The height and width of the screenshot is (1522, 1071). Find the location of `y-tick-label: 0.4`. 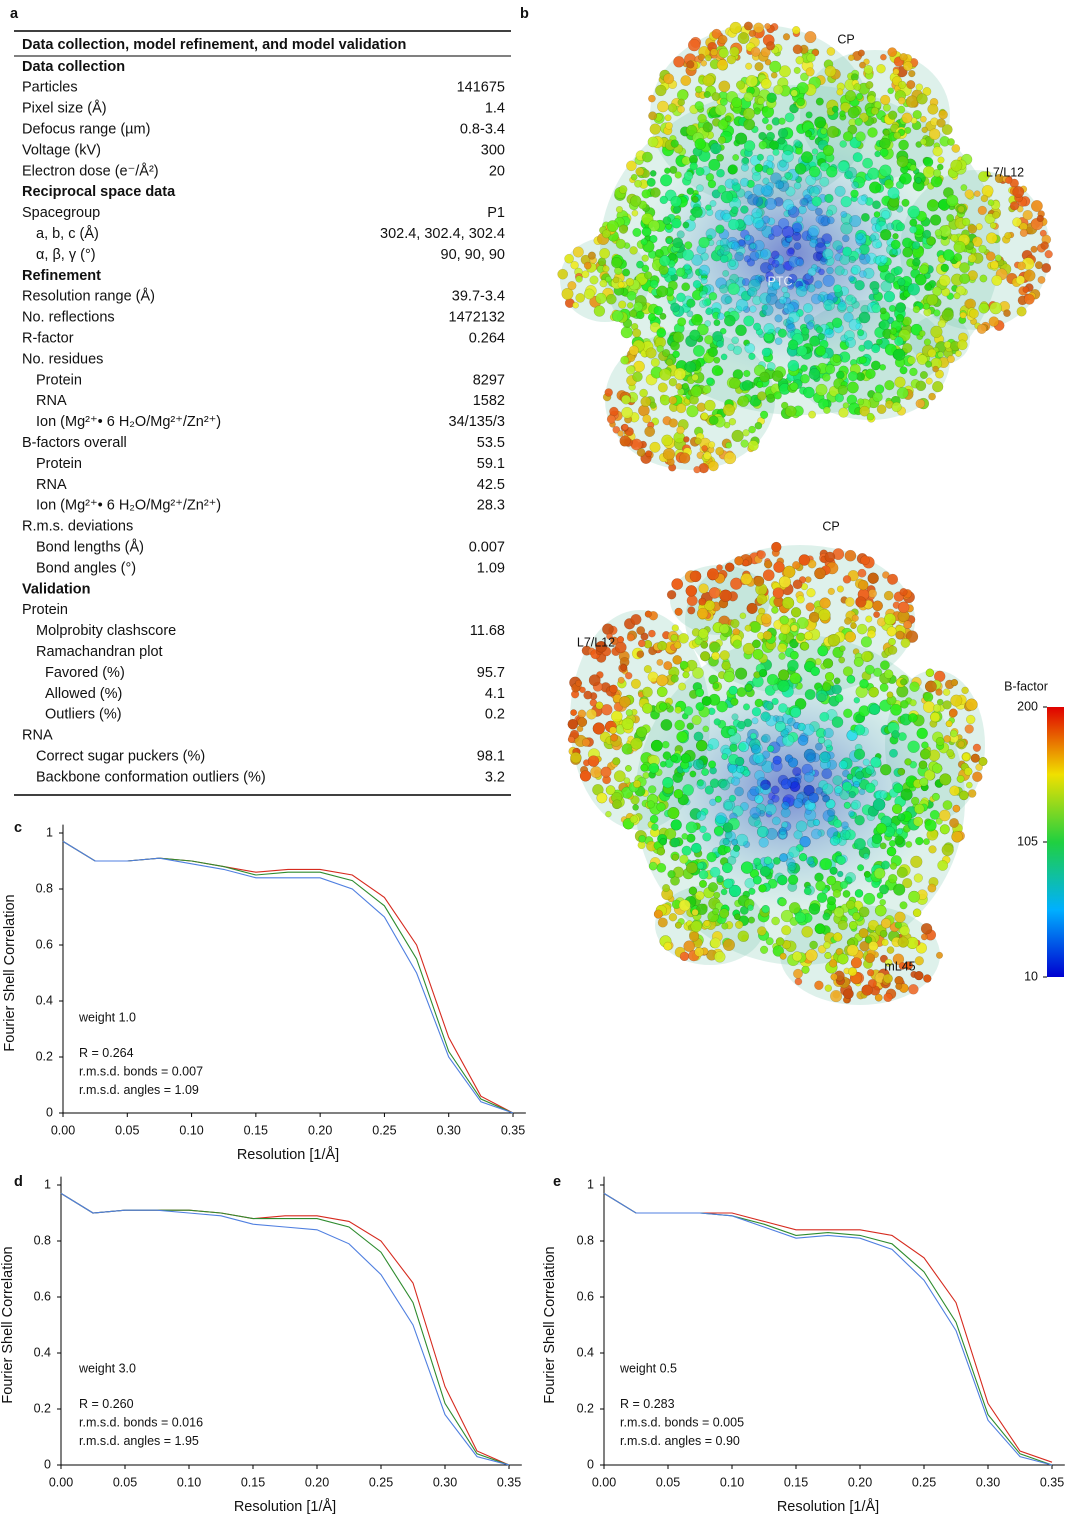

y-tick-label: 0.4 is located at coordinates (42, 1352).